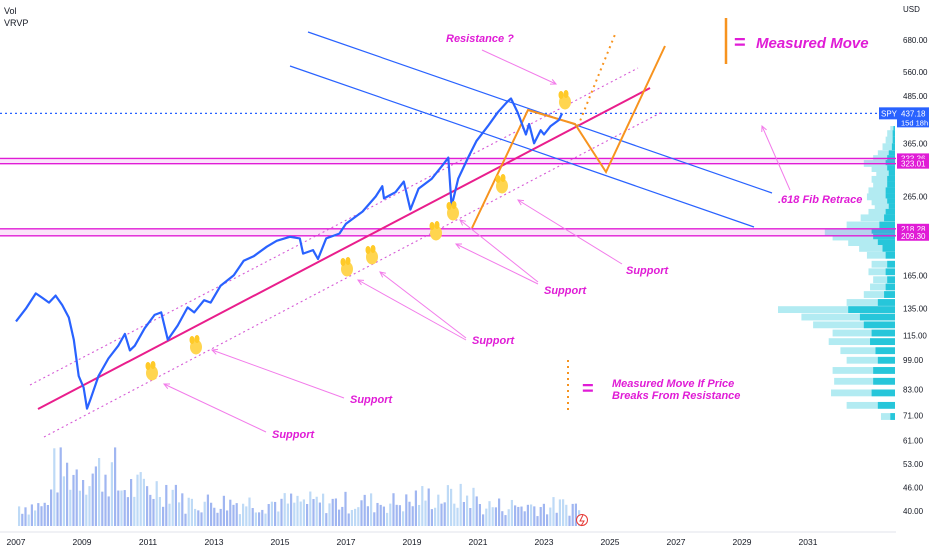 The width and height of the screenshot is (932, 550). Describe the element at coordinates (82, 542) in the screenshot. I see `x-tick-label: 2009` at that location.